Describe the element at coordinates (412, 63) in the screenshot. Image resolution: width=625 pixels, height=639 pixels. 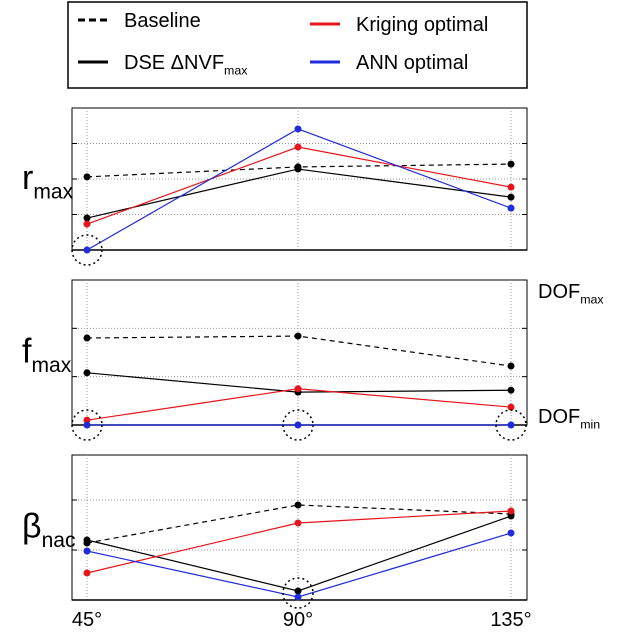
I see `legend-label: ANN optimal` at that location.